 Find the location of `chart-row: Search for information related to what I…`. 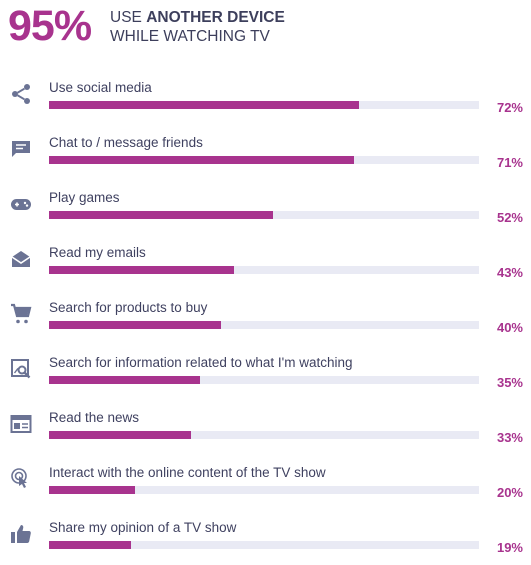

chart-row: Search for information related to what I… is located at coordinates (265, 372).